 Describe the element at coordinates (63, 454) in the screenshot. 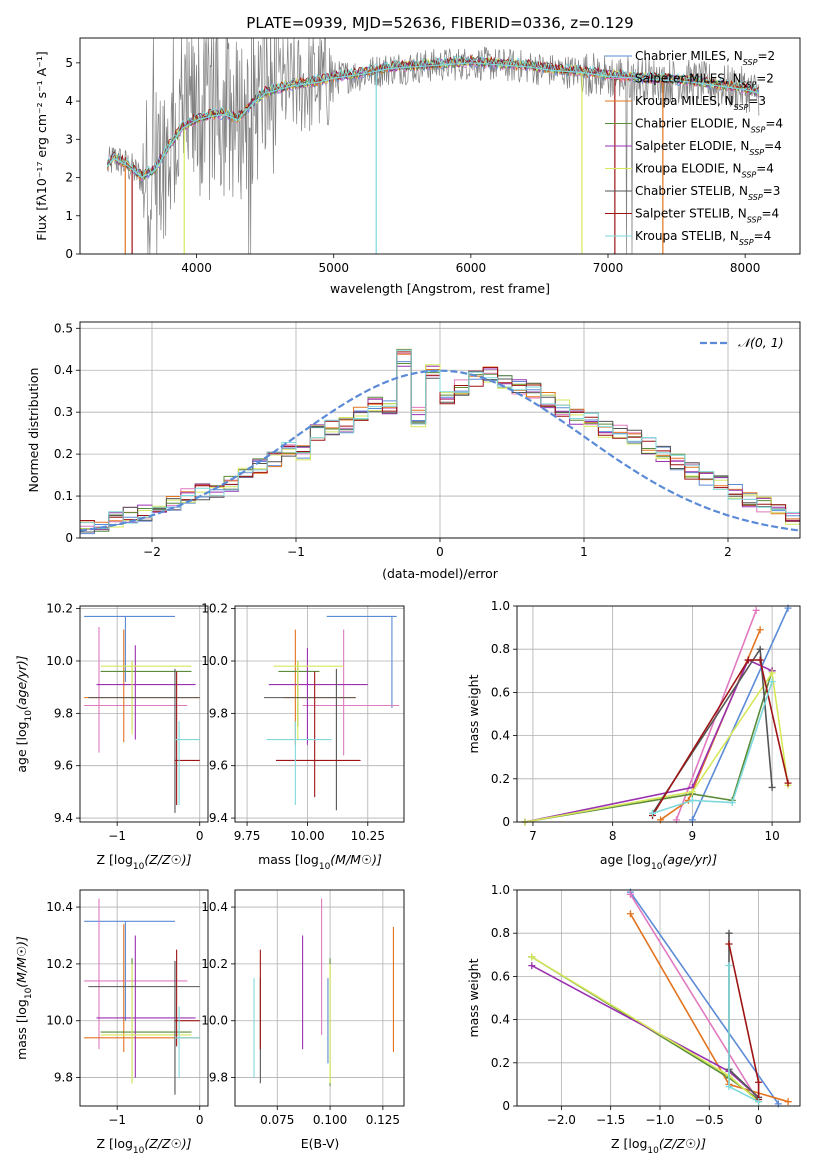

I see `residuals-ytick-label-2: 0.2` at that location.